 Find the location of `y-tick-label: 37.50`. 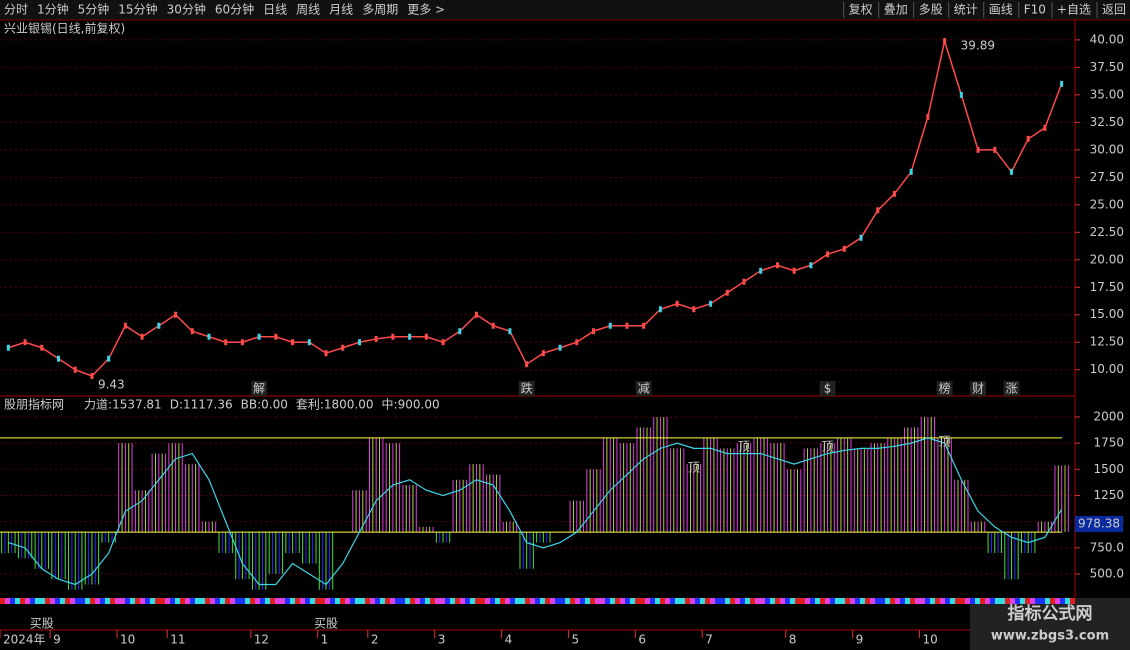

y-tick-label: 37.50 is located at coordinates (1107, 67).